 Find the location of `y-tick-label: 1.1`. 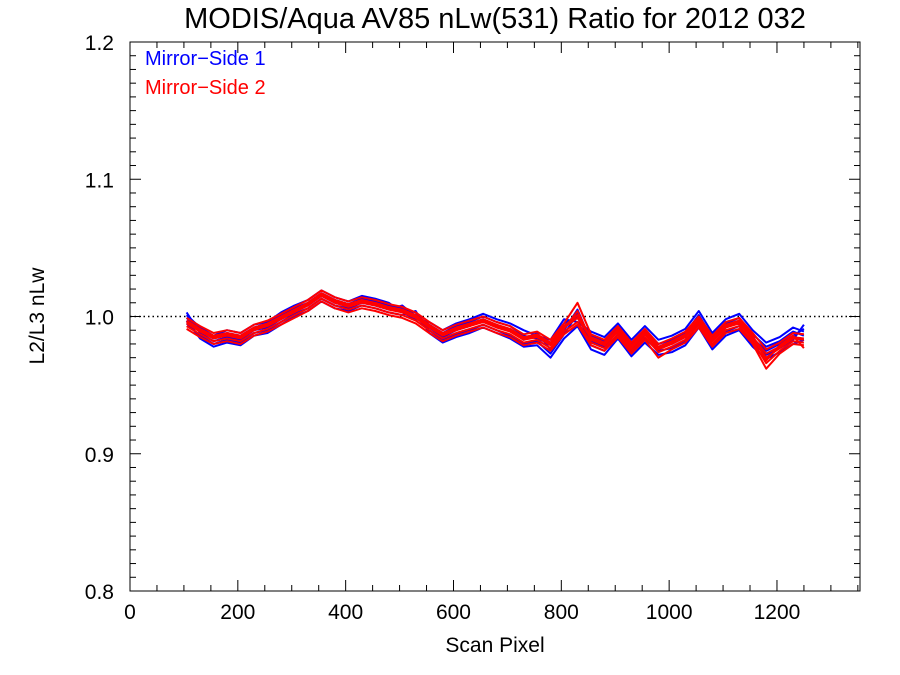

y-tick-label: 1.1 is located at coordinates (99, 180).